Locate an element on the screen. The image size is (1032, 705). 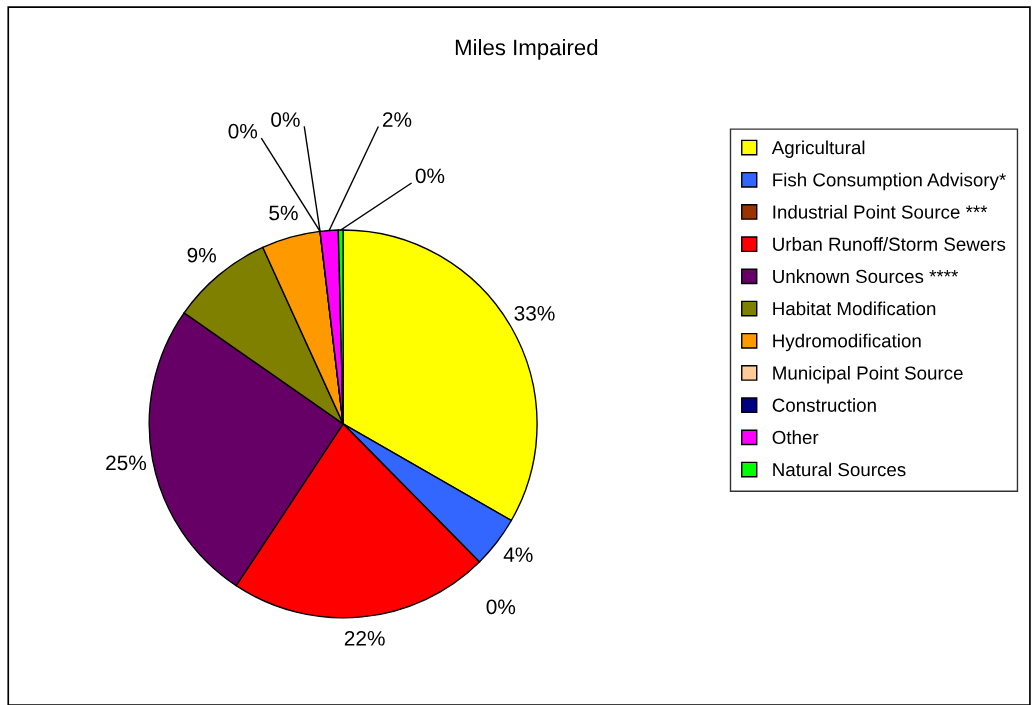
data-label: 2% is located at coordinates (397, 119).